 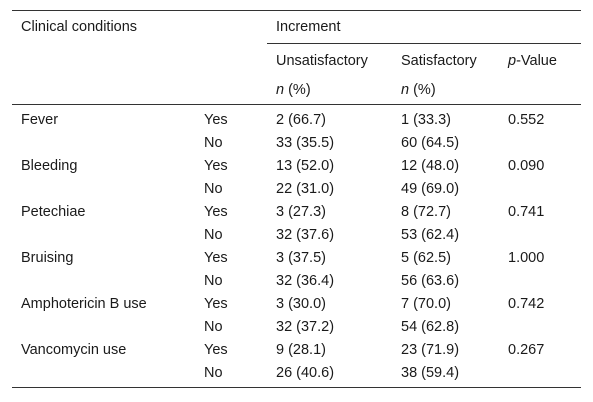 What do you see at coordinates (424, 43) in the screenshot?
I see `increment-span-rule` at bounding box center [424, 43].